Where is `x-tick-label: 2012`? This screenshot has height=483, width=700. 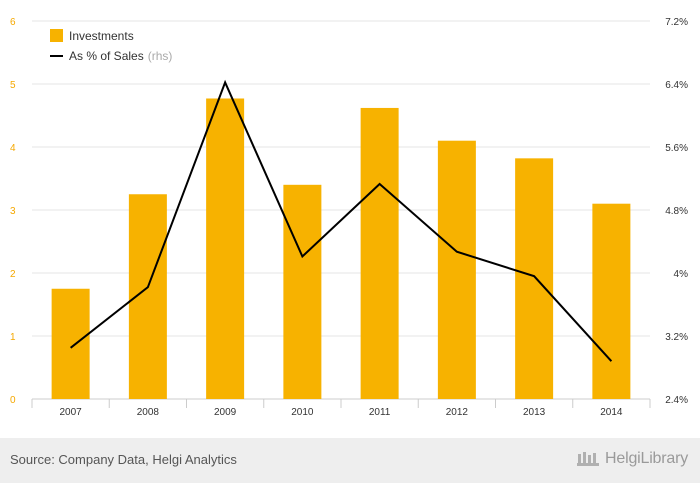
x-tick-label: 2012 is located at coordinates (457, 412).